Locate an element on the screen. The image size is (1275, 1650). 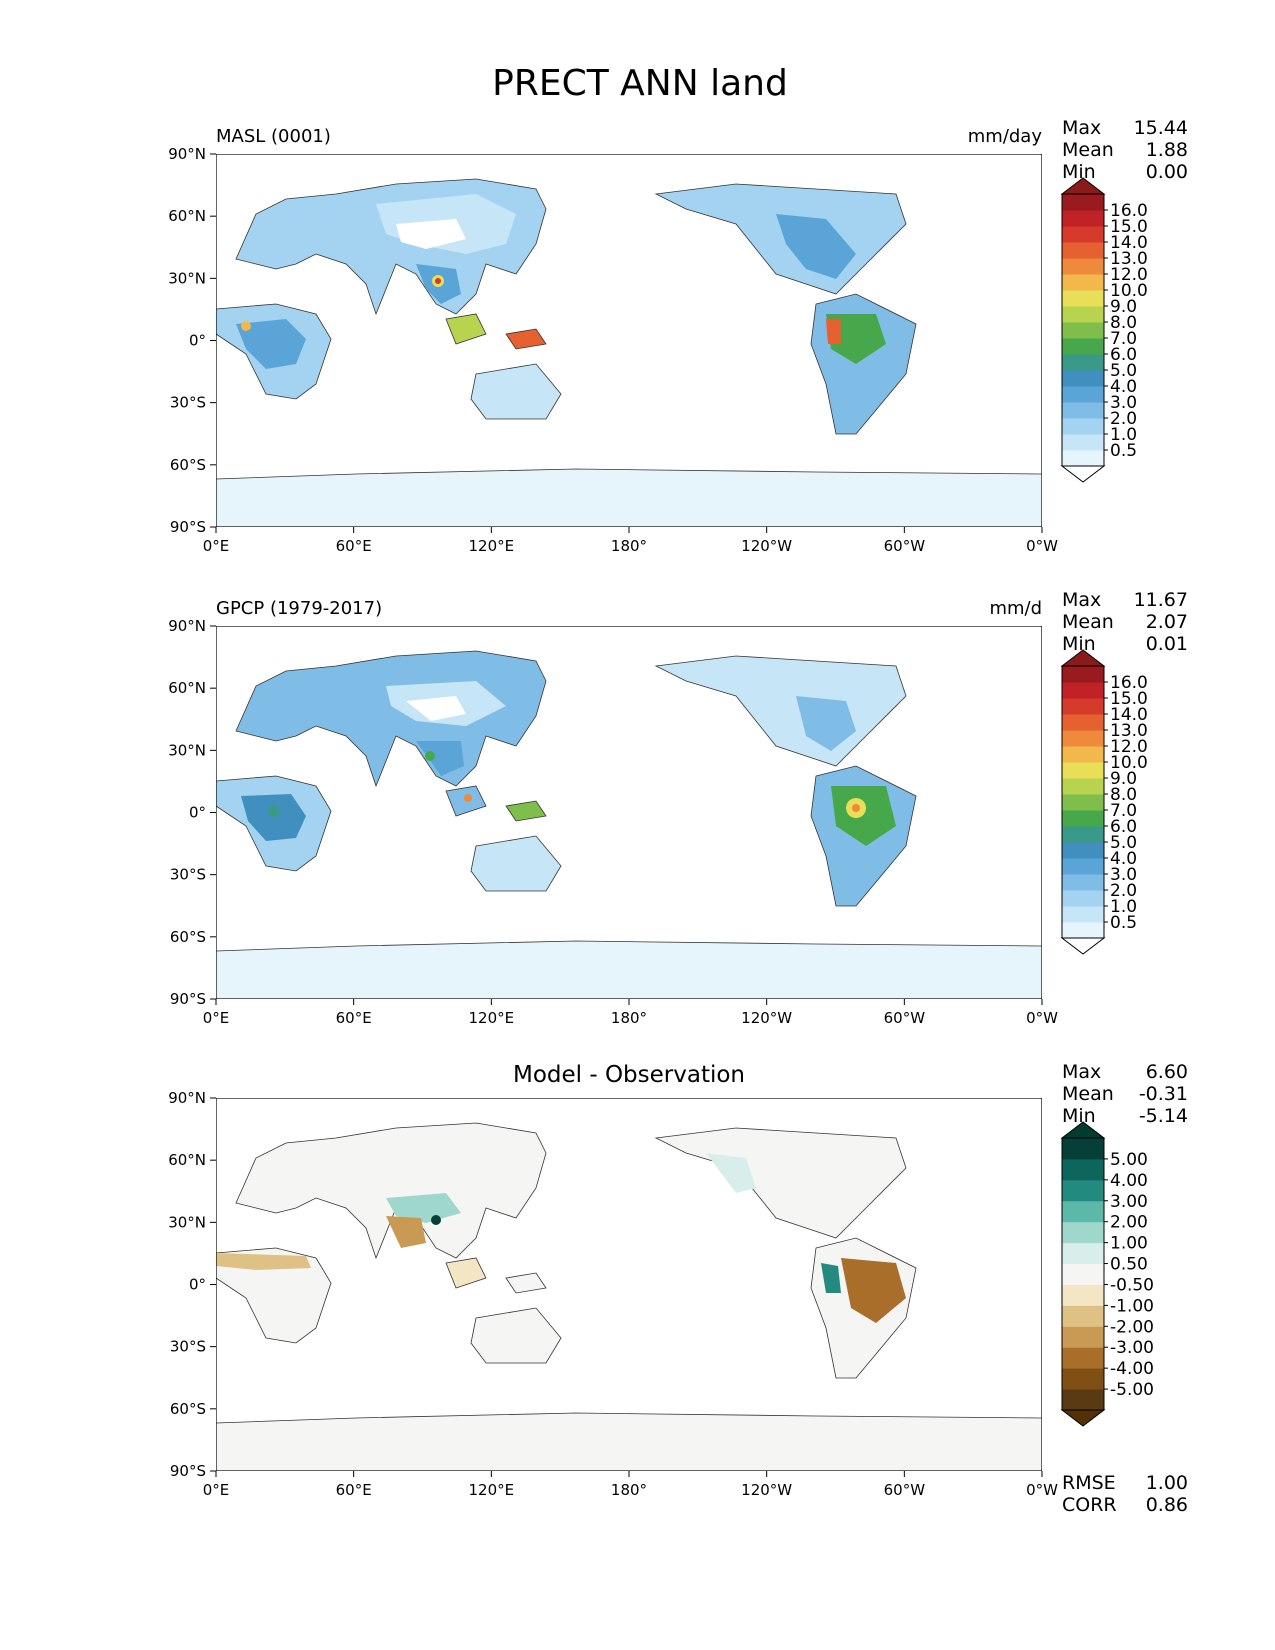
stat-label: Mean is located at coordinates (1088, 1094).